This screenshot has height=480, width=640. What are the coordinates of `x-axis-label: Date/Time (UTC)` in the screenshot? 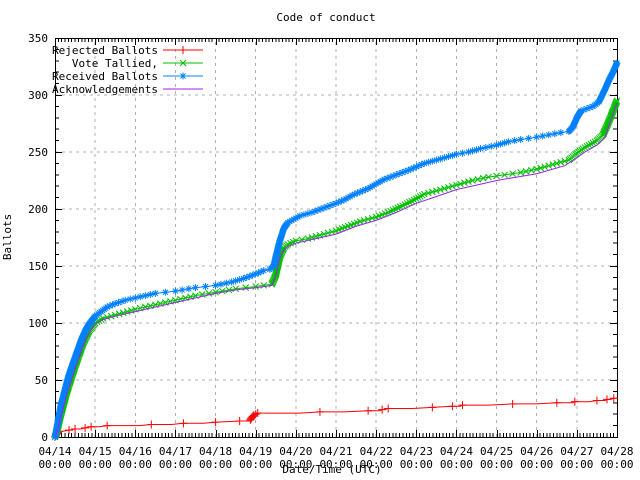 It's located at (331, 469).